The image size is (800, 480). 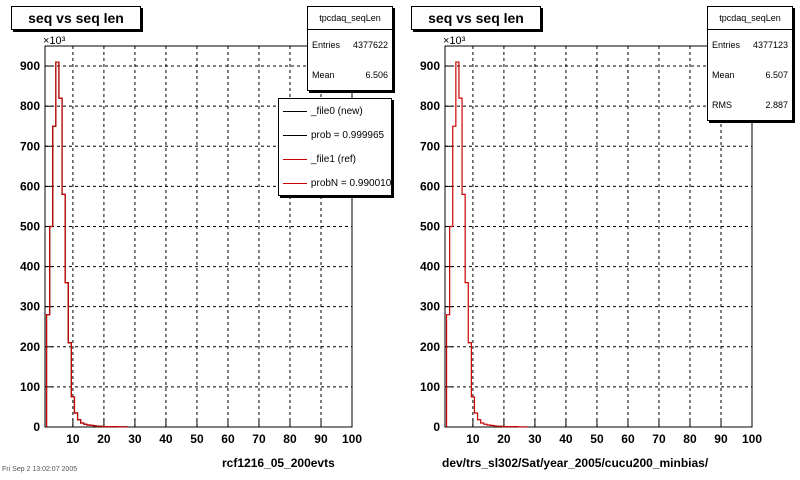 What do you see at coordinates (76, 18) in the screenshot?
I see `left-chart-title: seq vs seq len` at bounding box center [76, 18].